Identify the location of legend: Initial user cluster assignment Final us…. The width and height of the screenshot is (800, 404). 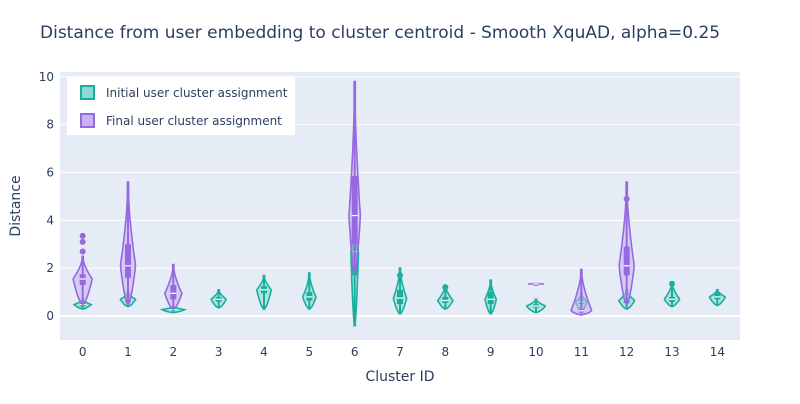
(181, 106).